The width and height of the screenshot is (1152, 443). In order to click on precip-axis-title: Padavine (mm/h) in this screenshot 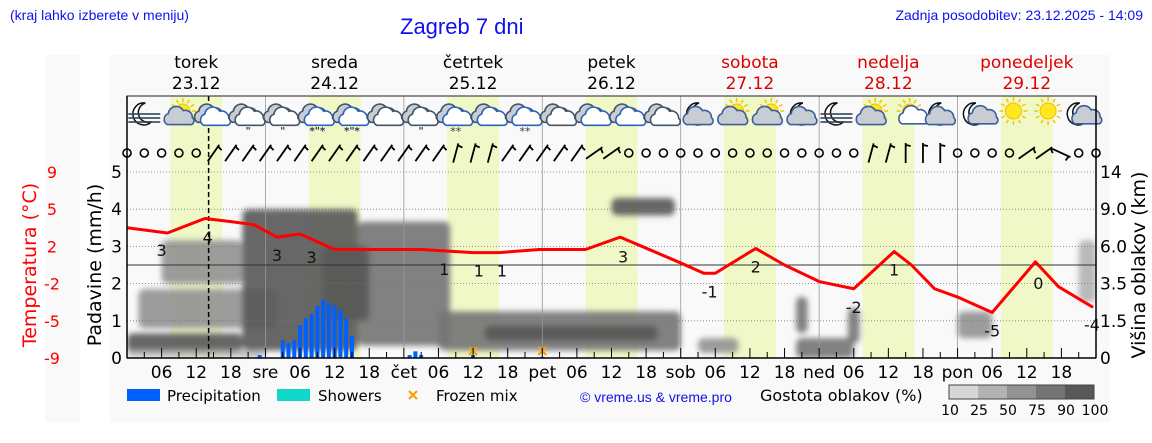, I will do `click(95, 265)`.